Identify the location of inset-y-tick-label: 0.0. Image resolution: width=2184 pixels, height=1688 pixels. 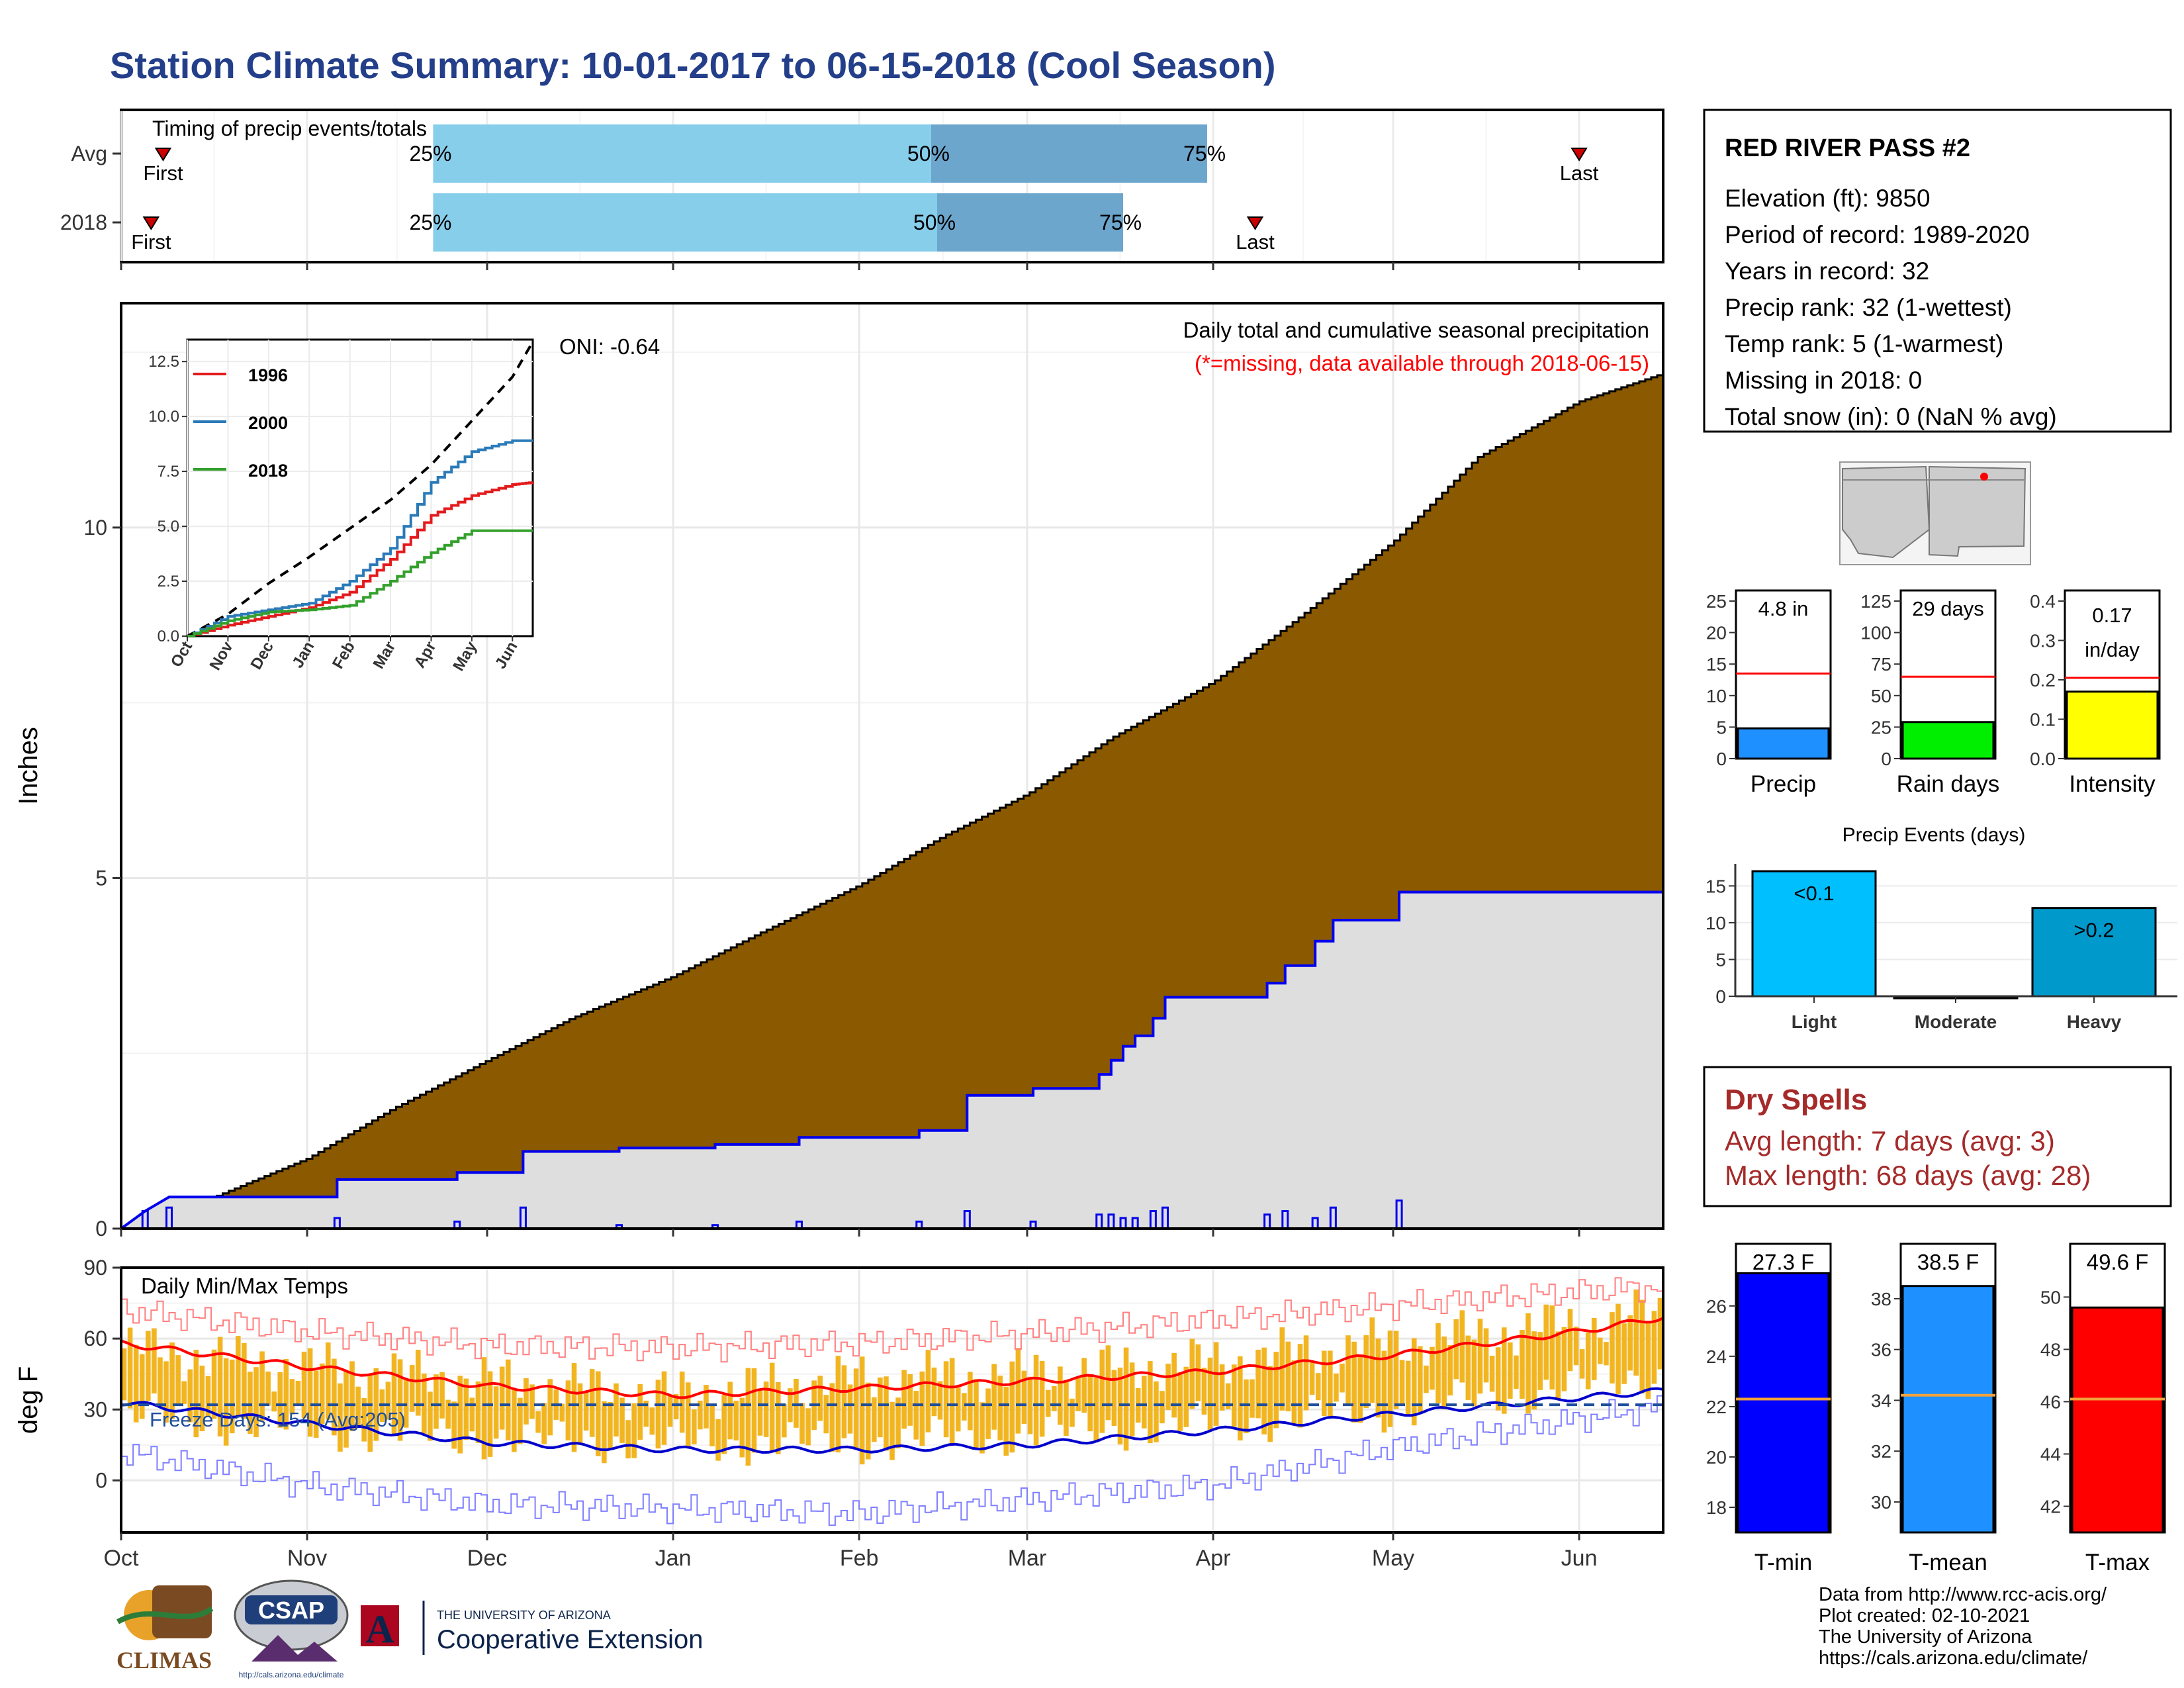
(168, 636).